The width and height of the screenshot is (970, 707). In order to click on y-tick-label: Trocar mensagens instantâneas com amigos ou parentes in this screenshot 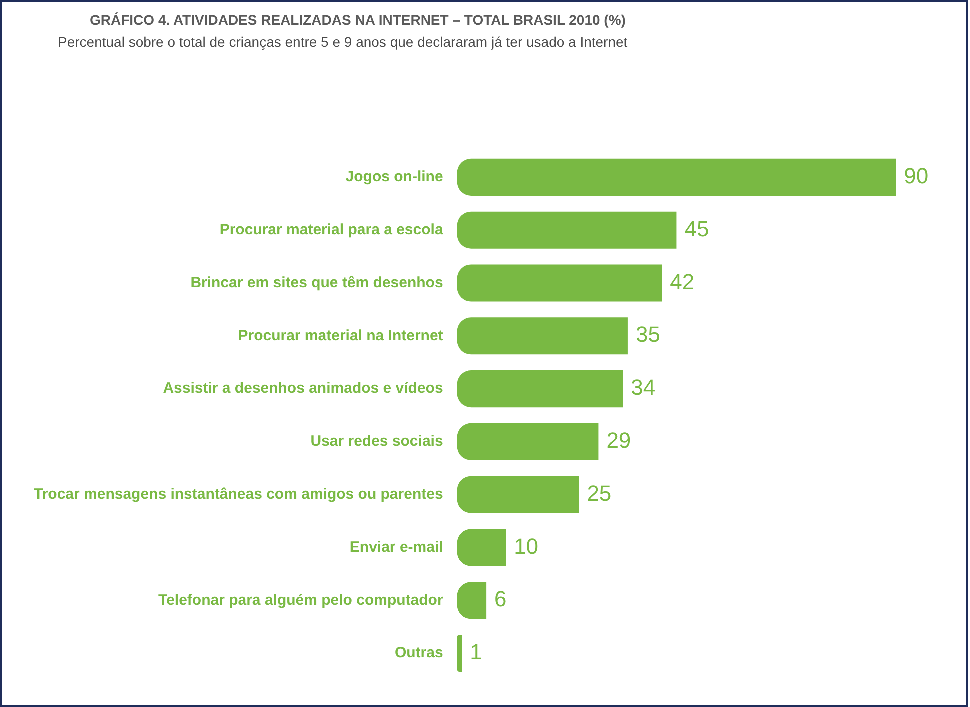, I will do `click(239, 494)`.